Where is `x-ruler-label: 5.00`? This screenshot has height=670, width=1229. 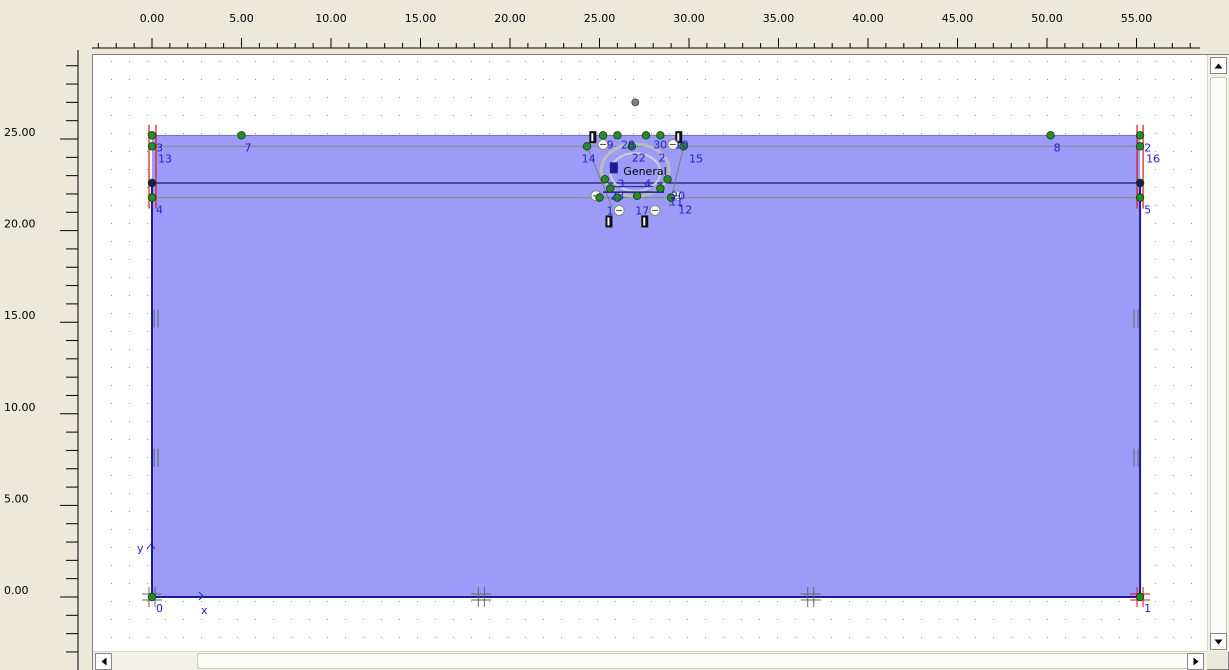
x-ruler-label: 5.00 is located at coordinates (241, 18).